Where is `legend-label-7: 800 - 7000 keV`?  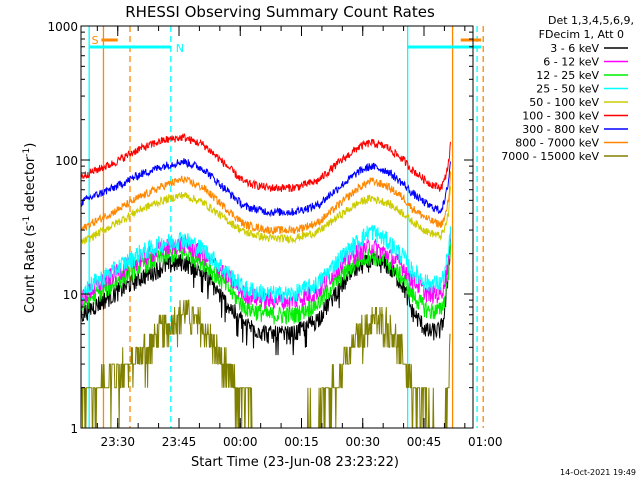 legend-label-7: 800 - 7000 keV is located at coordinates (557, 143).